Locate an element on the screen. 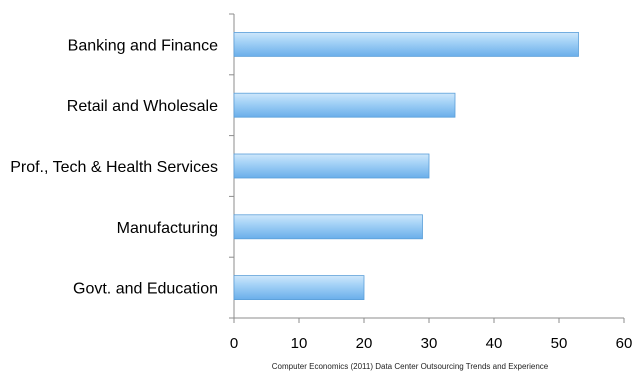  x-tick-label: 40 is located at coordinates (494, 343).